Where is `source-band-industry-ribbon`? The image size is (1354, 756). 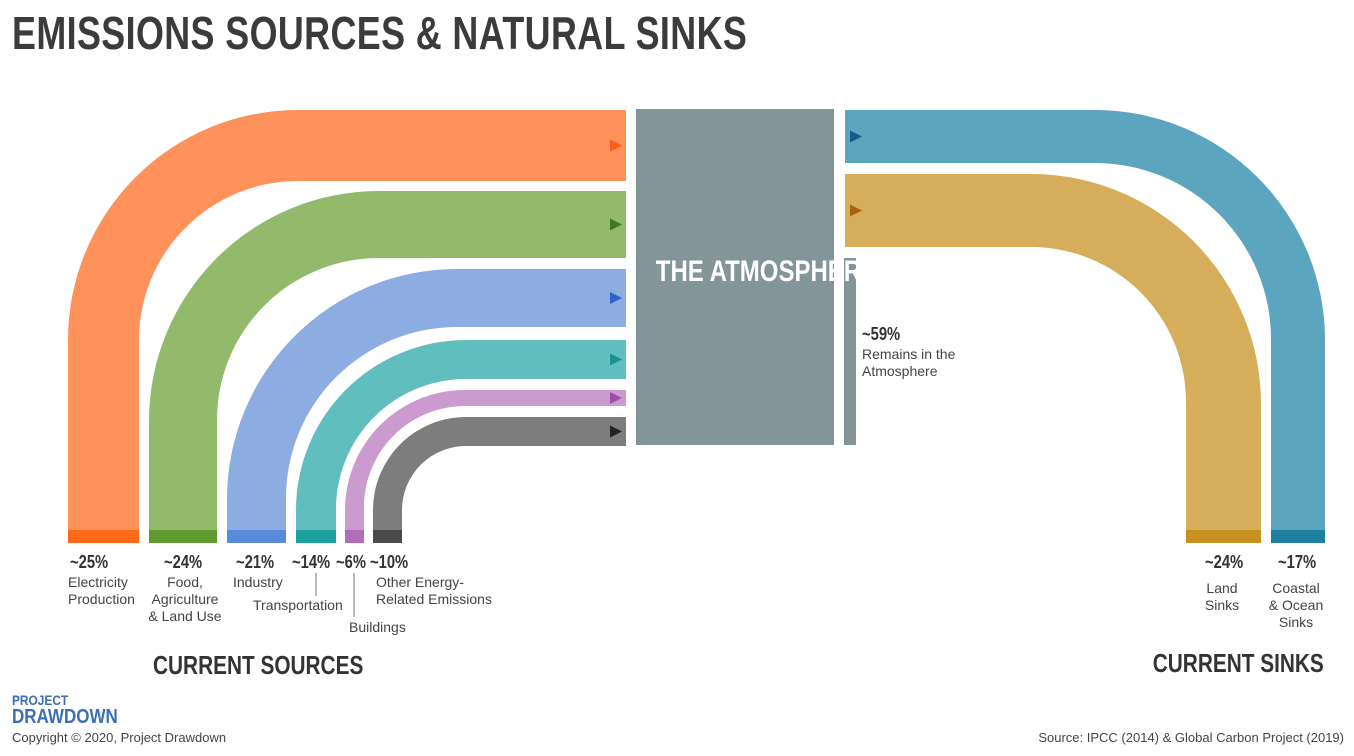 source-band-industry-ribbon is located at coordinates (426, 399).